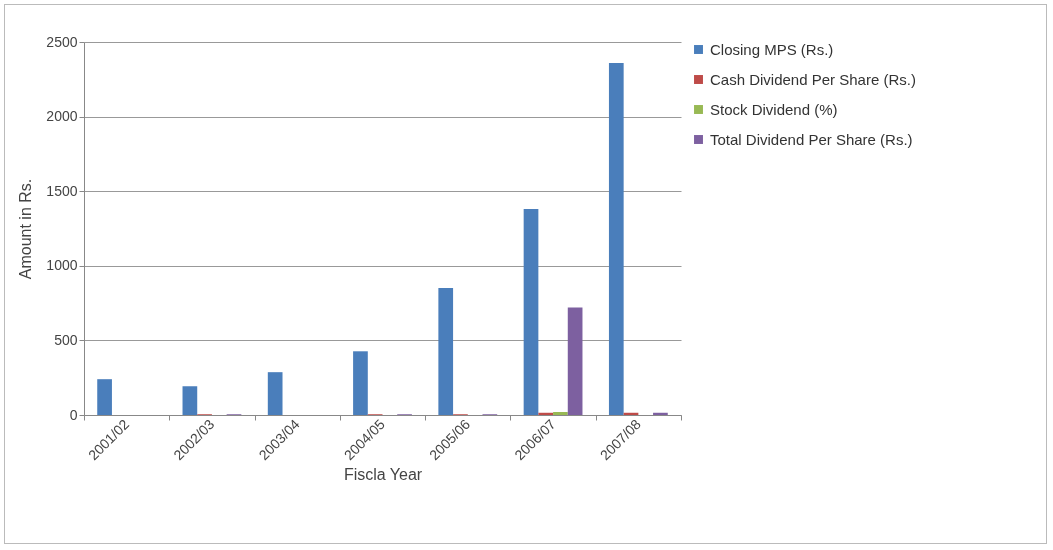 This screenshot has width=1053, height=550. What do you see at coordinates (383, 475) in the screenshot?
I see `x-axis-title: Fiscla Year` at bounding box center [383, 475].